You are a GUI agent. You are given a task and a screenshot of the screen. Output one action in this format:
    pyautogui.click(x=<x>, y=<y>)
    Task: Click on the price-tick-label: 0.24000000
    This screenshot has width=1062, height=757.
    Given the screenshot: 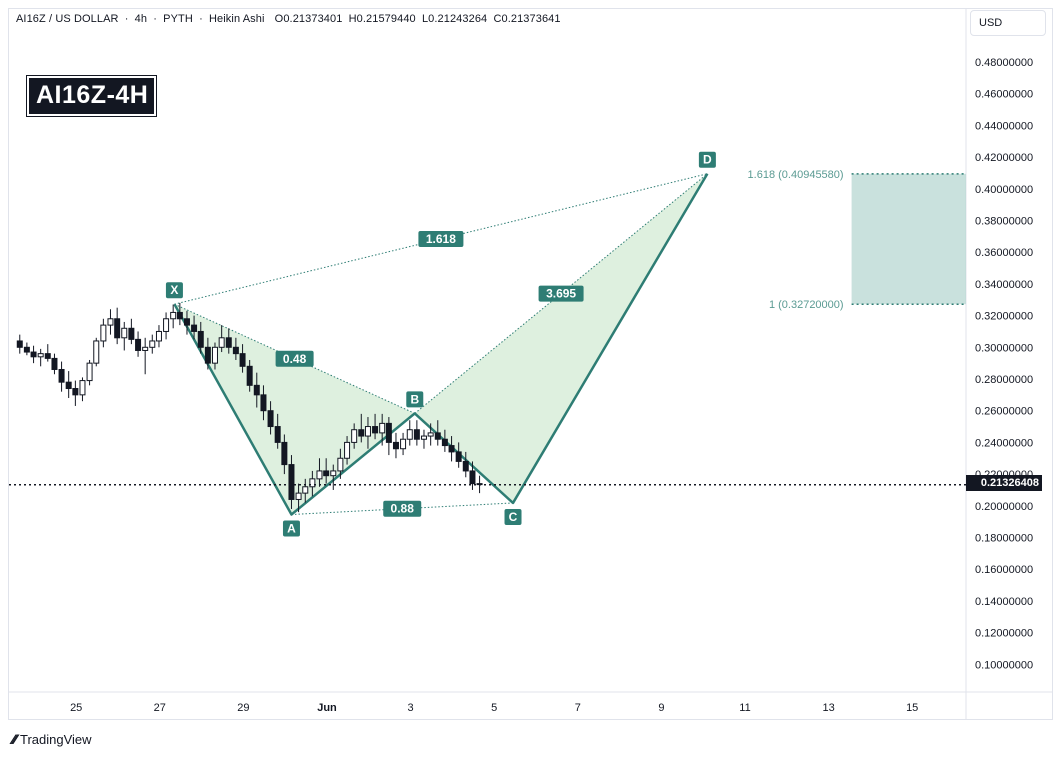 What is the action you would take?
    pyautogui.click(x=1004, y=443)
    